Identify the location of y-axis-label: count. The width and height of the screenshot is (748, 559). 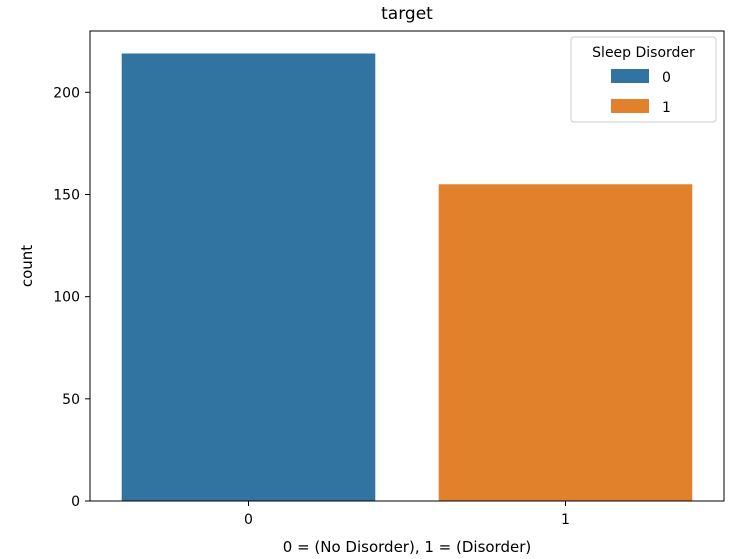
(27, 266).